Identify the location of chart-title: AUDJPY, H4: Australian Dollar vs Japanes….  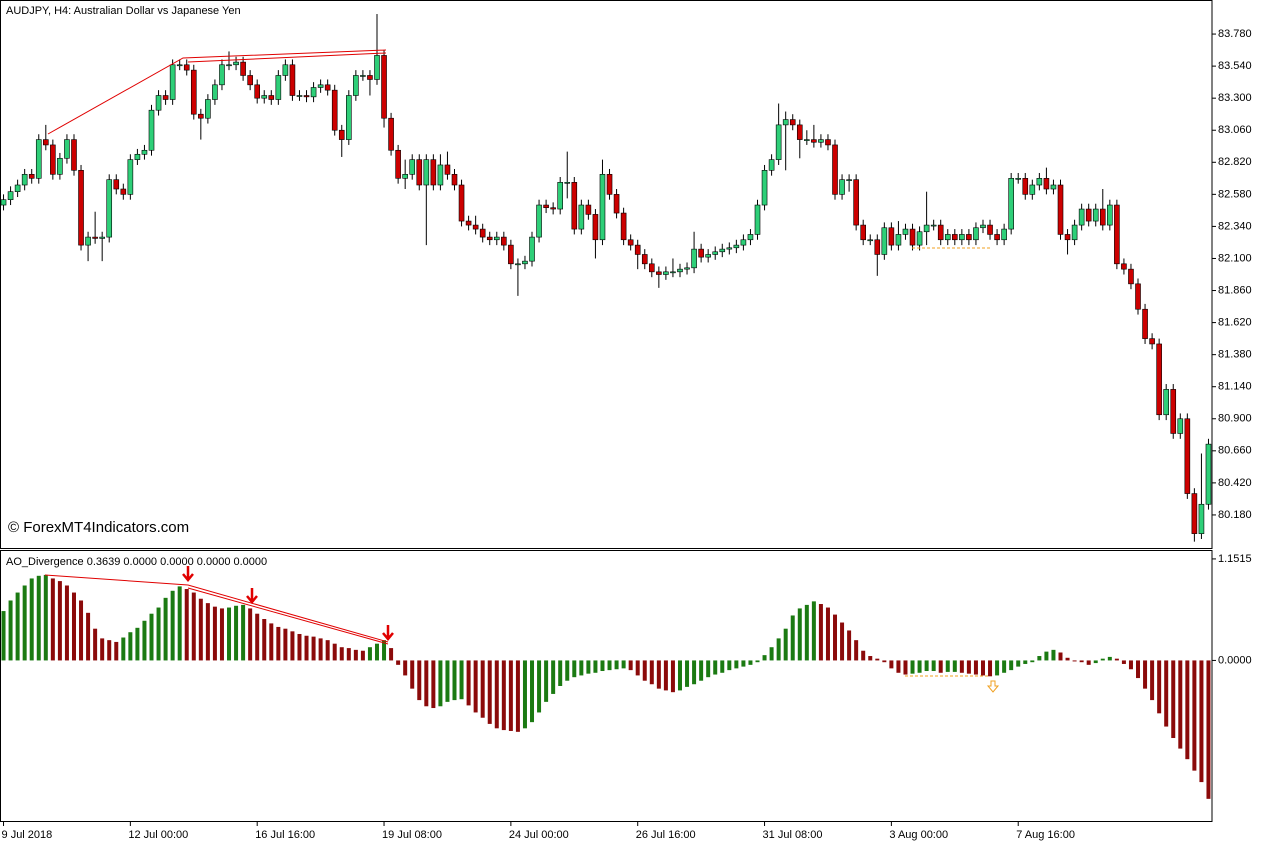
(123, 11).